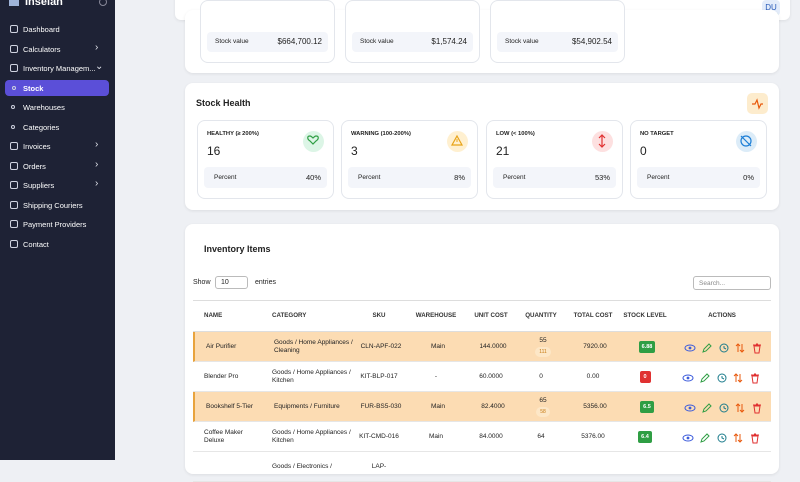  What do you see at coordinates (103, 3) in the screenshot?
I see `collapse-button` at bounding box center [103, 3].